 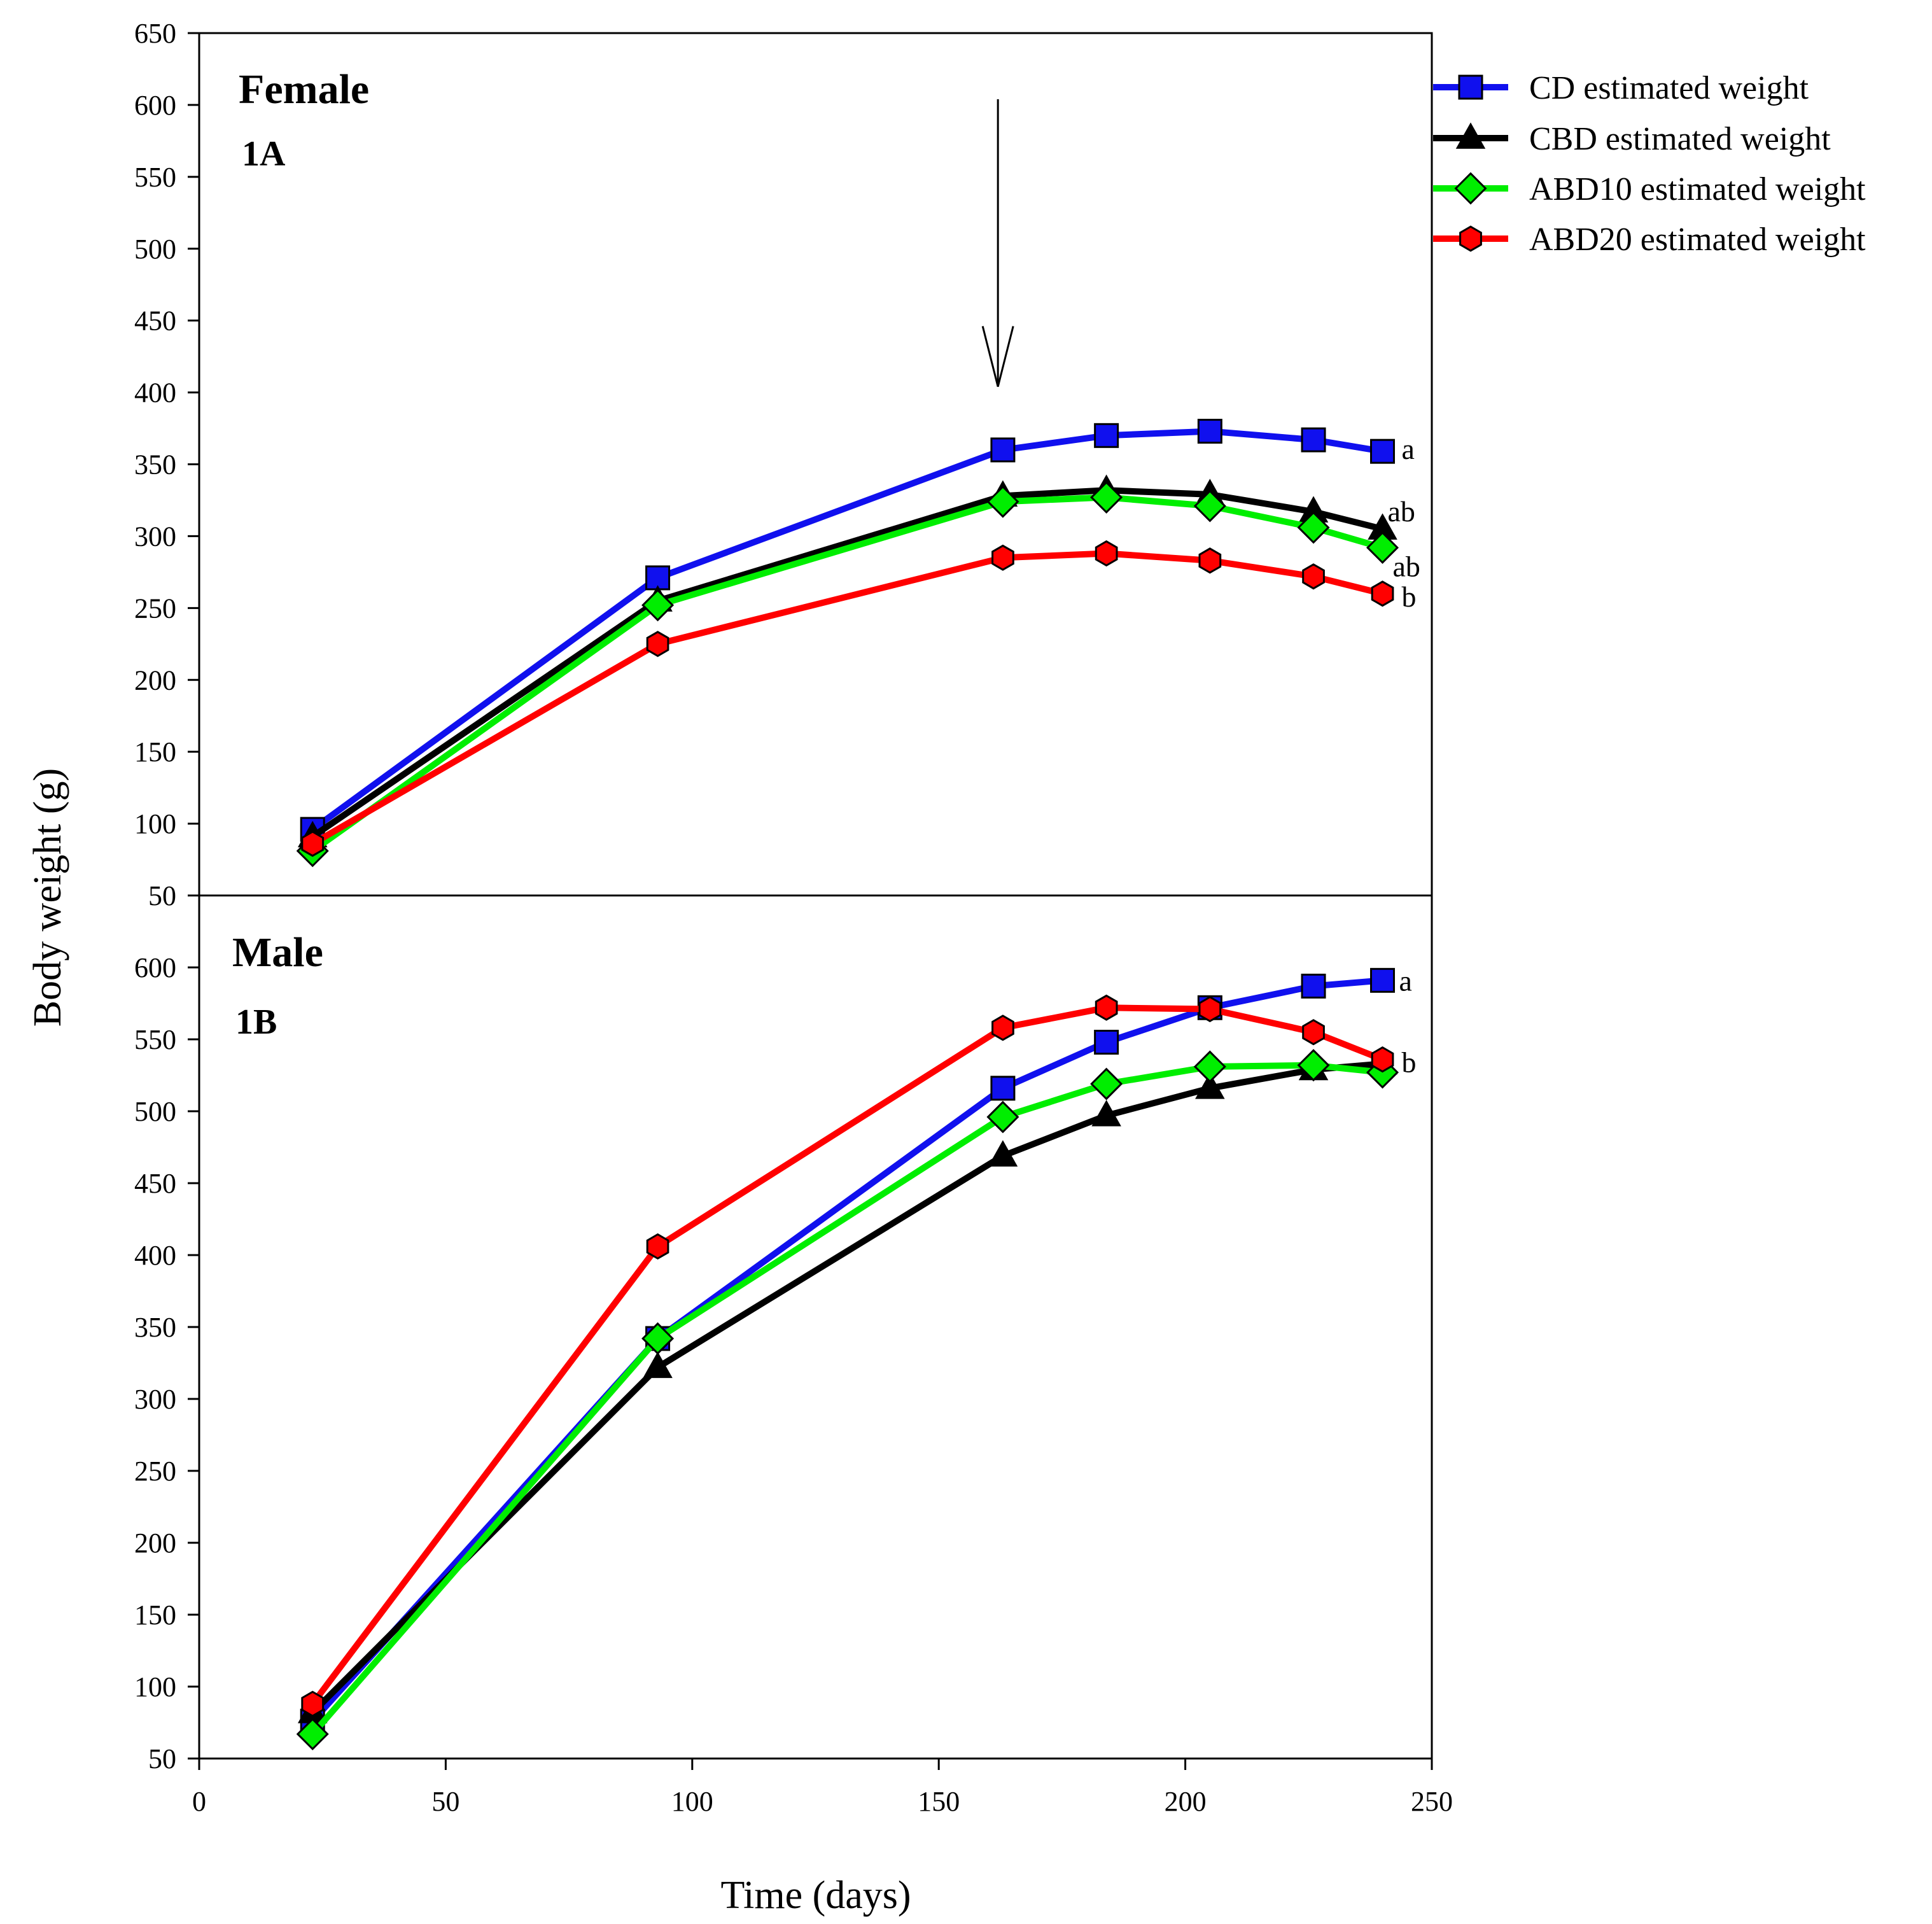 I want to click on y-tick-label-top: 550, so click(x=155, y=178).